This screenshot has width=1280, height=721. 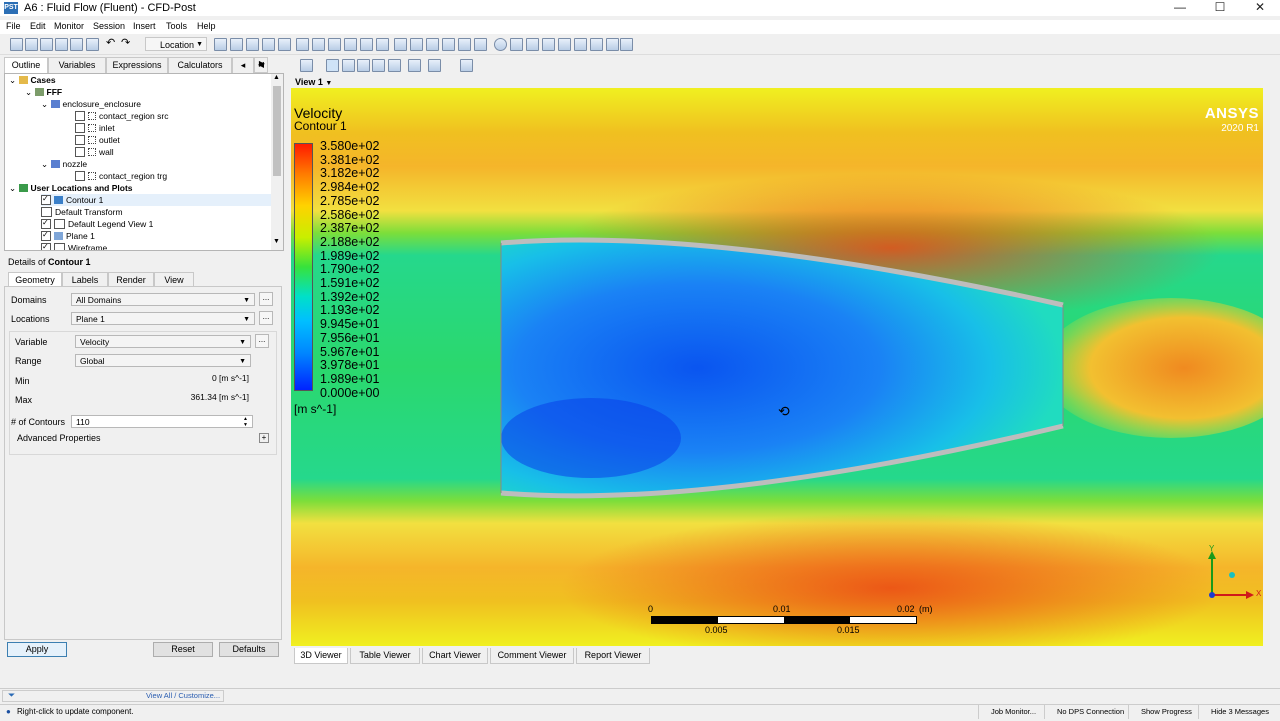 What do you see at coordinates (71, 188) in the screenshot?
I see `tree-row-user-locations: ⌄ User Locations and Plots` at bounding box center [71, 188].